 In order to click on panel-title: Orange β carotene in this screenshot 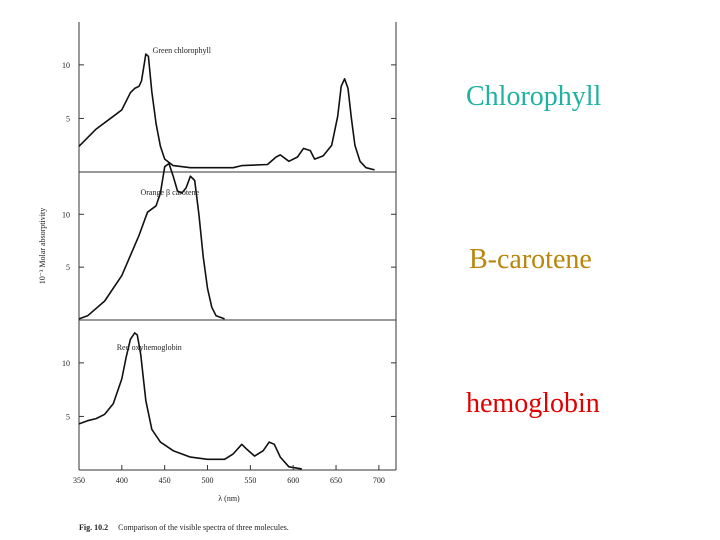, I will do `click(169, 192)`.